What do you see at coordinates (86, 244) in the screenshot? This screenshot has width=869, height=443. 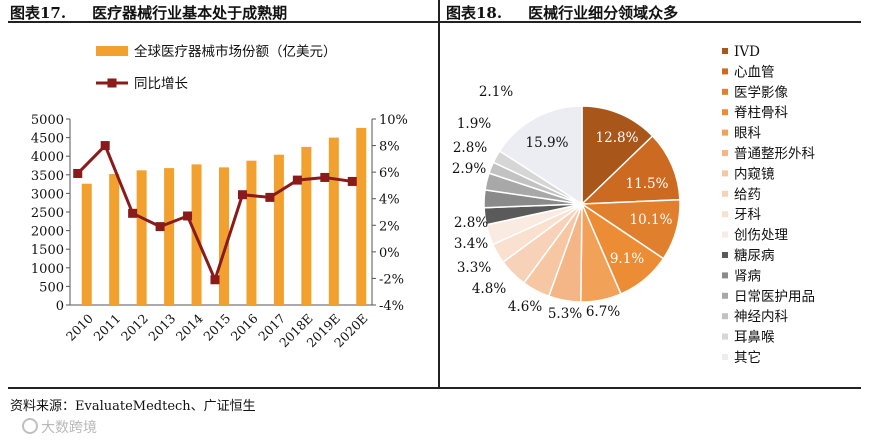 I see `bar-2010` at bounding box center [86, 244].